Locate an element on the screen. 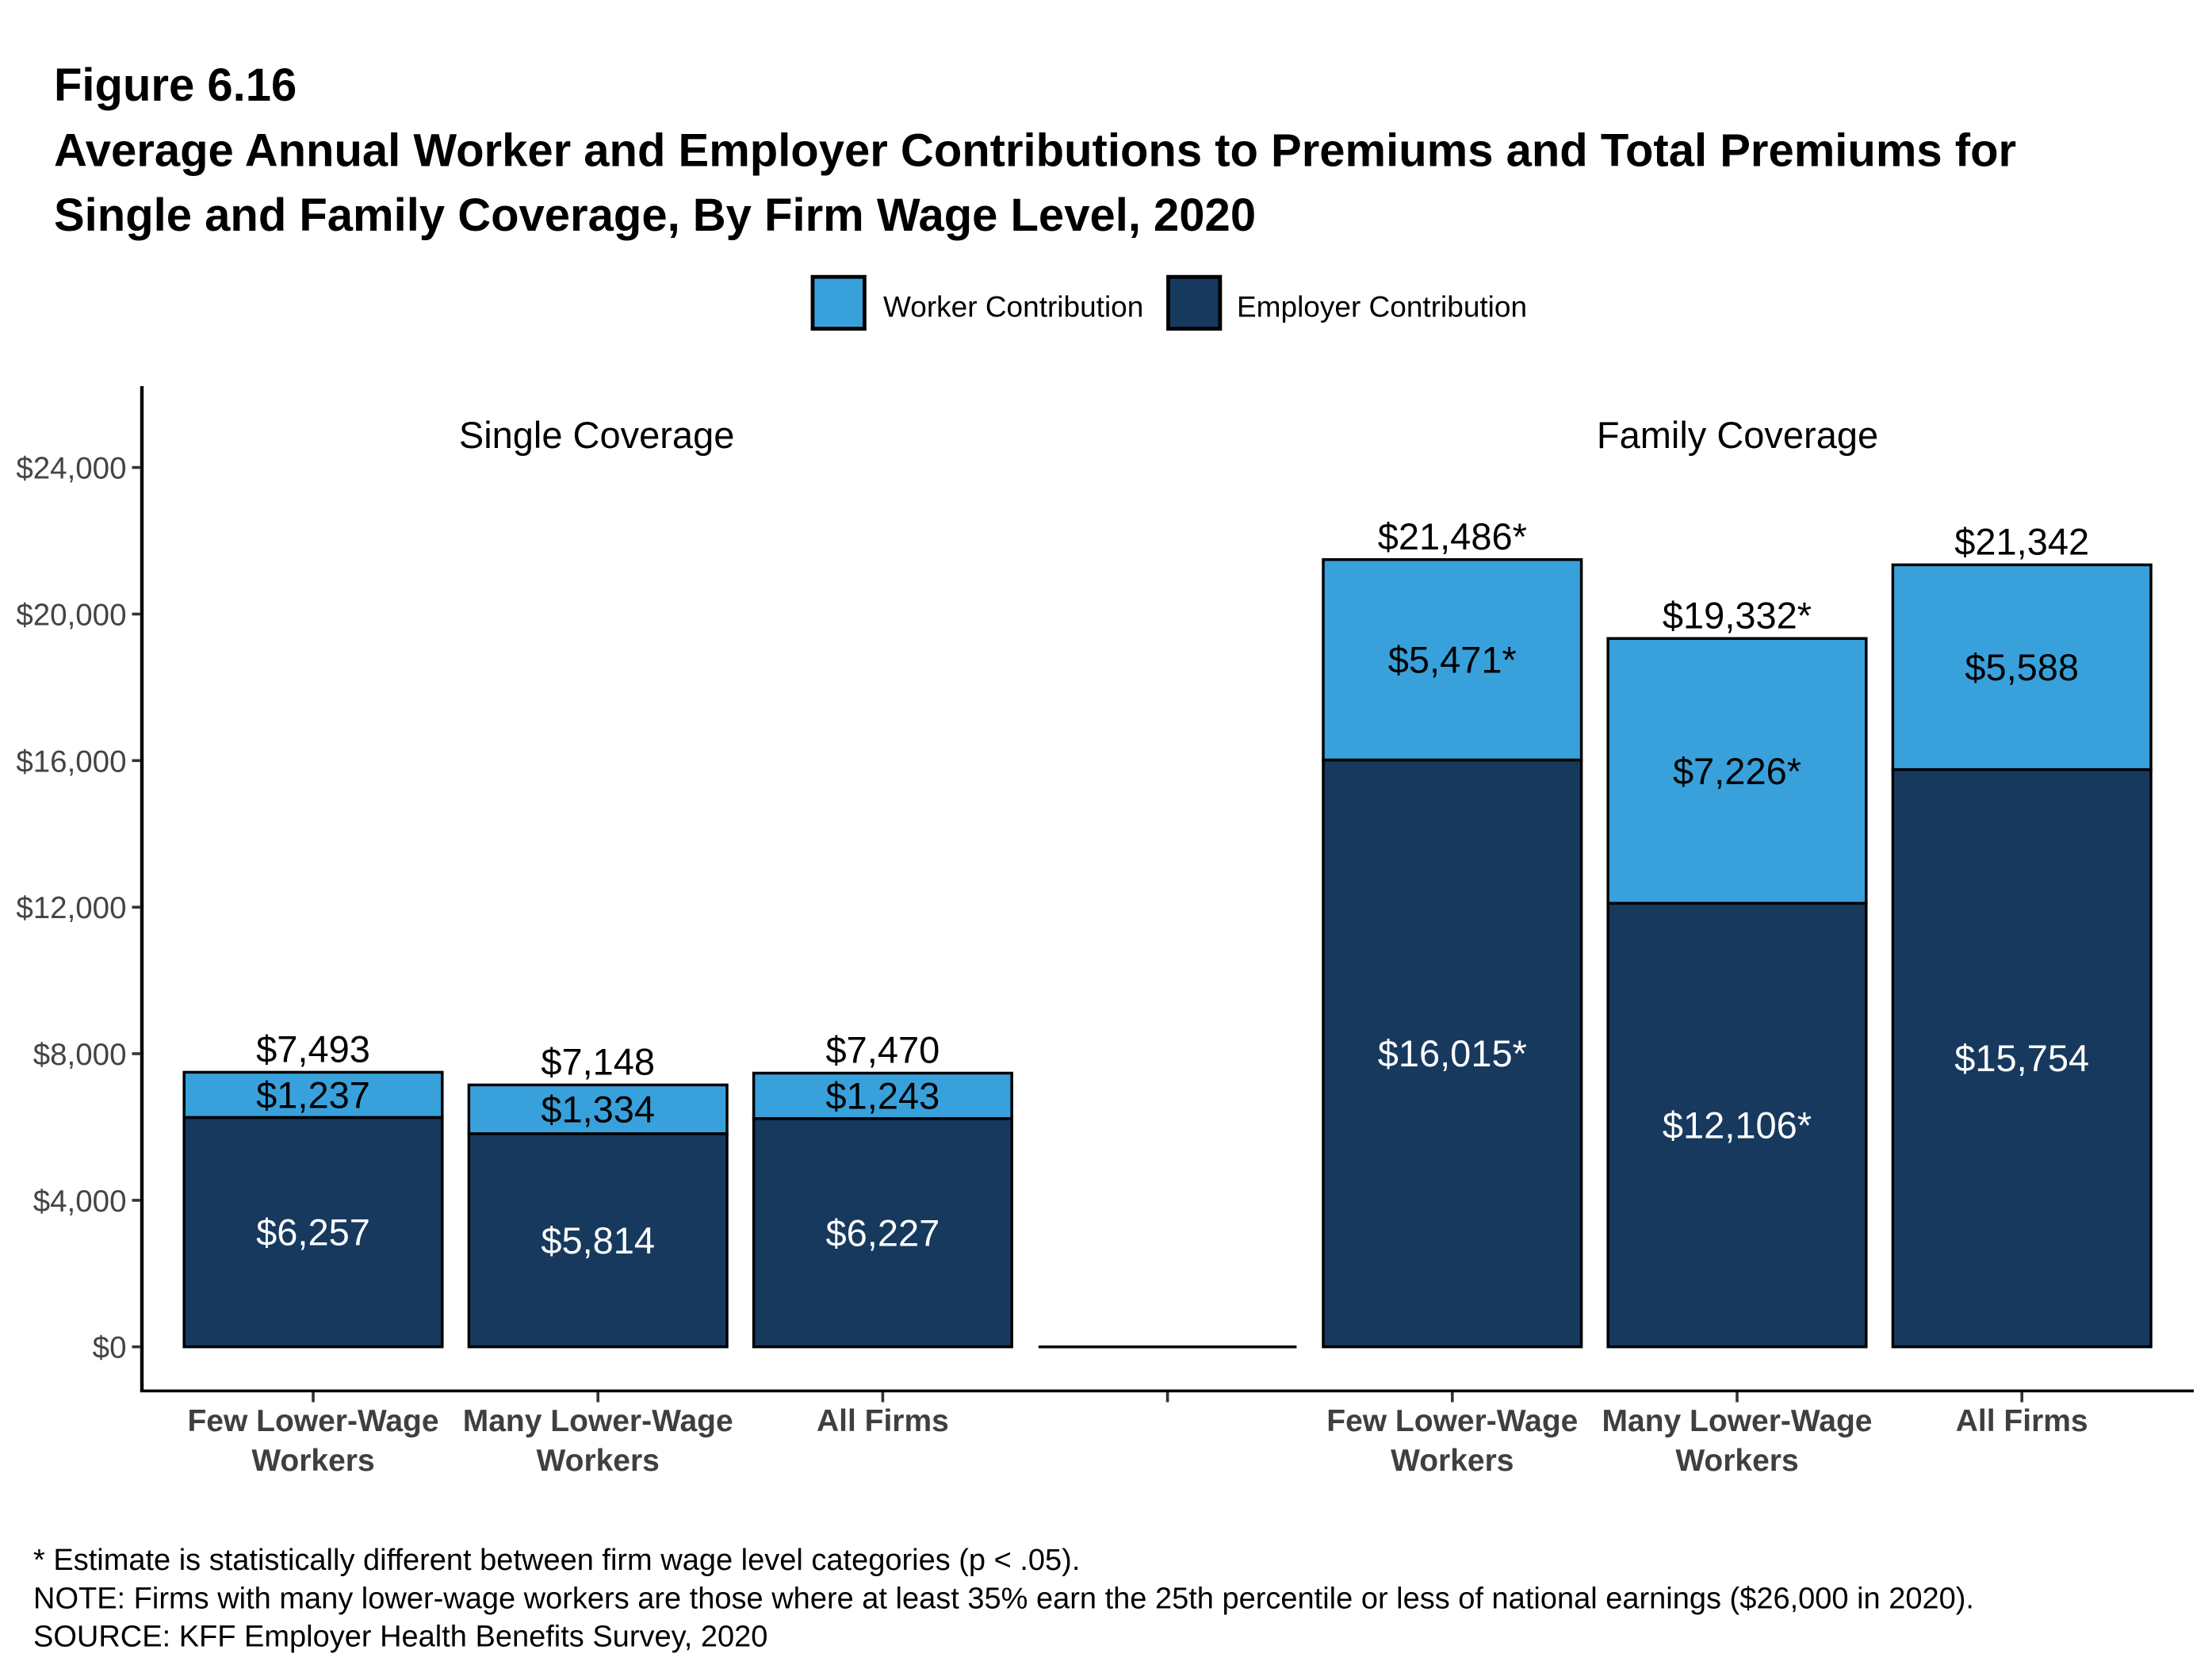 The width and height of the screenshot is (2212, 1665). svg-text: $0 is located at coordinates (110, 1348).